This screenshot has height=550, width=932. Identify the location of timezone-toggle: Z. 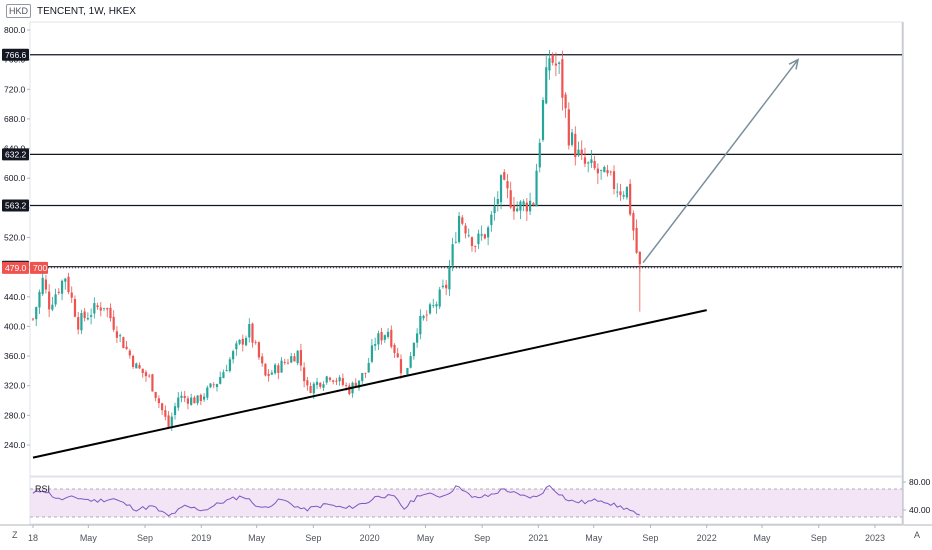
(15, 535).